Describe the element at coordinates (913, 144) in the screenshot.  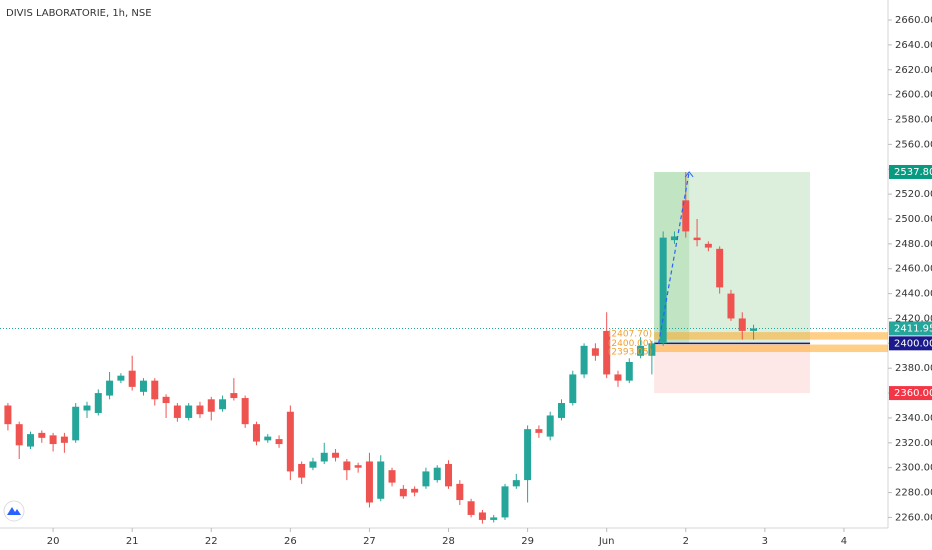
I see `y-tick-label: 2560.00` at that location.